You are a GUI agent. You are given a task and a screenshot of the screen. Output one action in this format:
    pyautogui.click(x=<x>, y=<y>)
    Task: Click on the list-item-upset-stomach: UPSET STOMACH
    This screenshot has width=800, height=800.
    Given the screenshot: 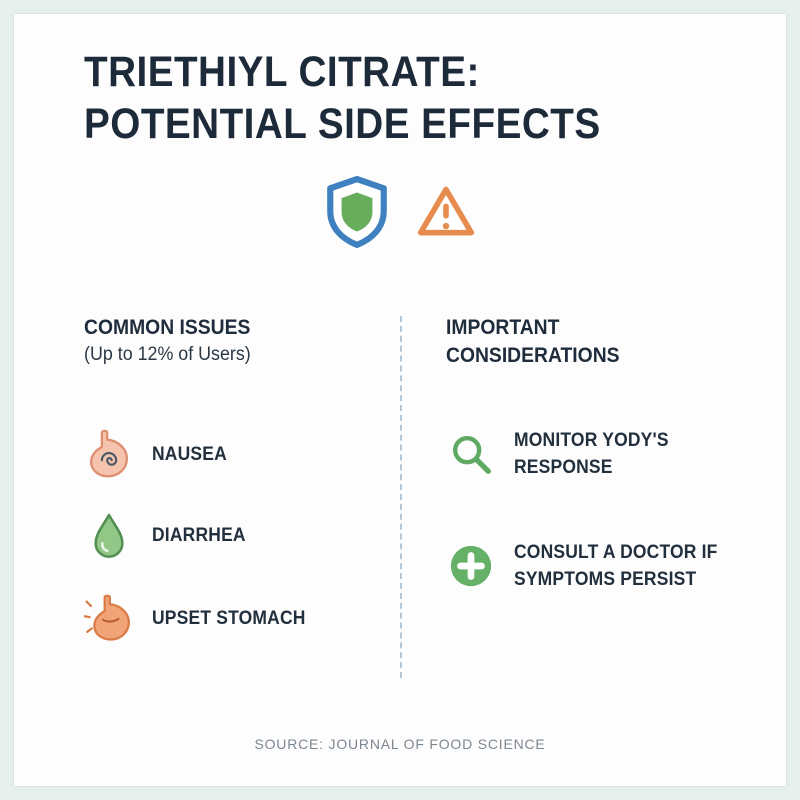 What is the action you would take?
    pyautogui.click(x=201, y=618)
    